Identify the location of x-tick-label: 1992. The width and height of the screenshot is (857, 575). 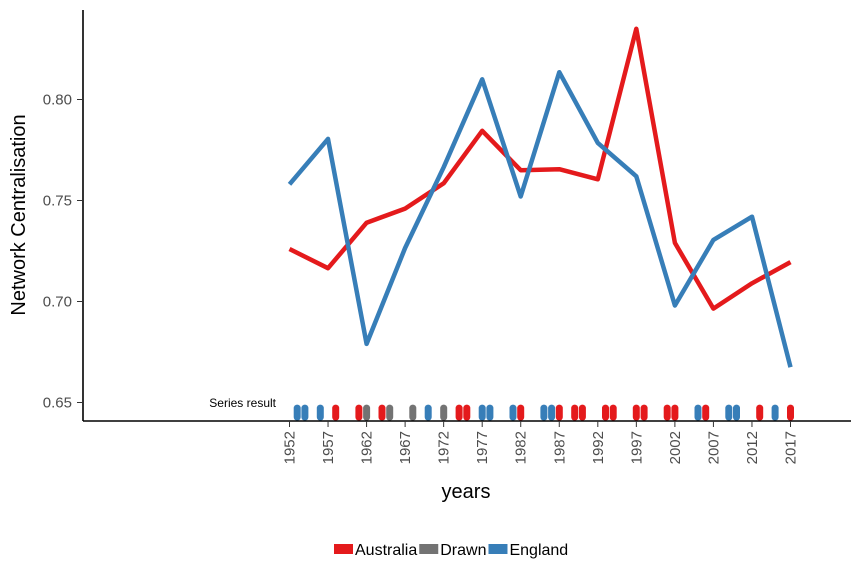
(598, 447).